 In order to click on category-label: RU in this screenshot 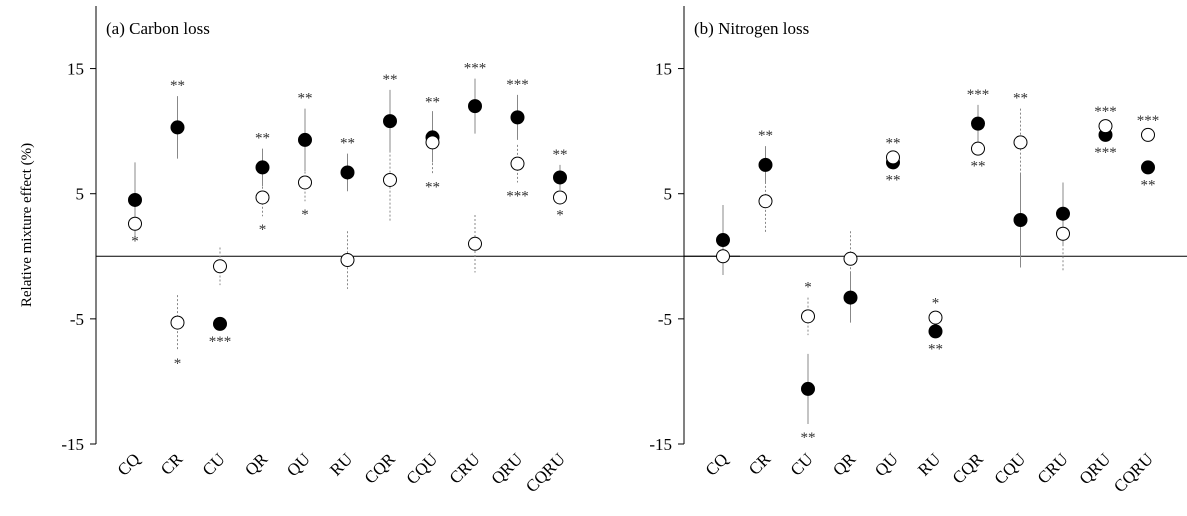, I will do `click(341, 464)`.